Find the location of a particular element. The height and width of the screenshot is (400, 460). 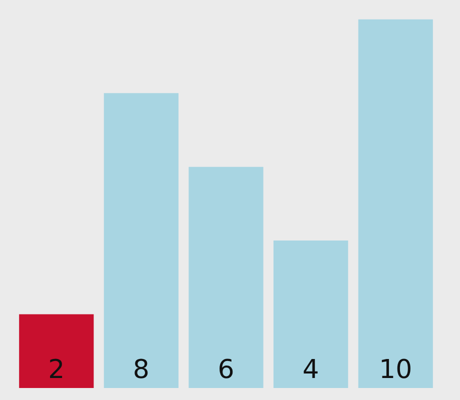

data-label: 6 is located at coordinates (226, 370).